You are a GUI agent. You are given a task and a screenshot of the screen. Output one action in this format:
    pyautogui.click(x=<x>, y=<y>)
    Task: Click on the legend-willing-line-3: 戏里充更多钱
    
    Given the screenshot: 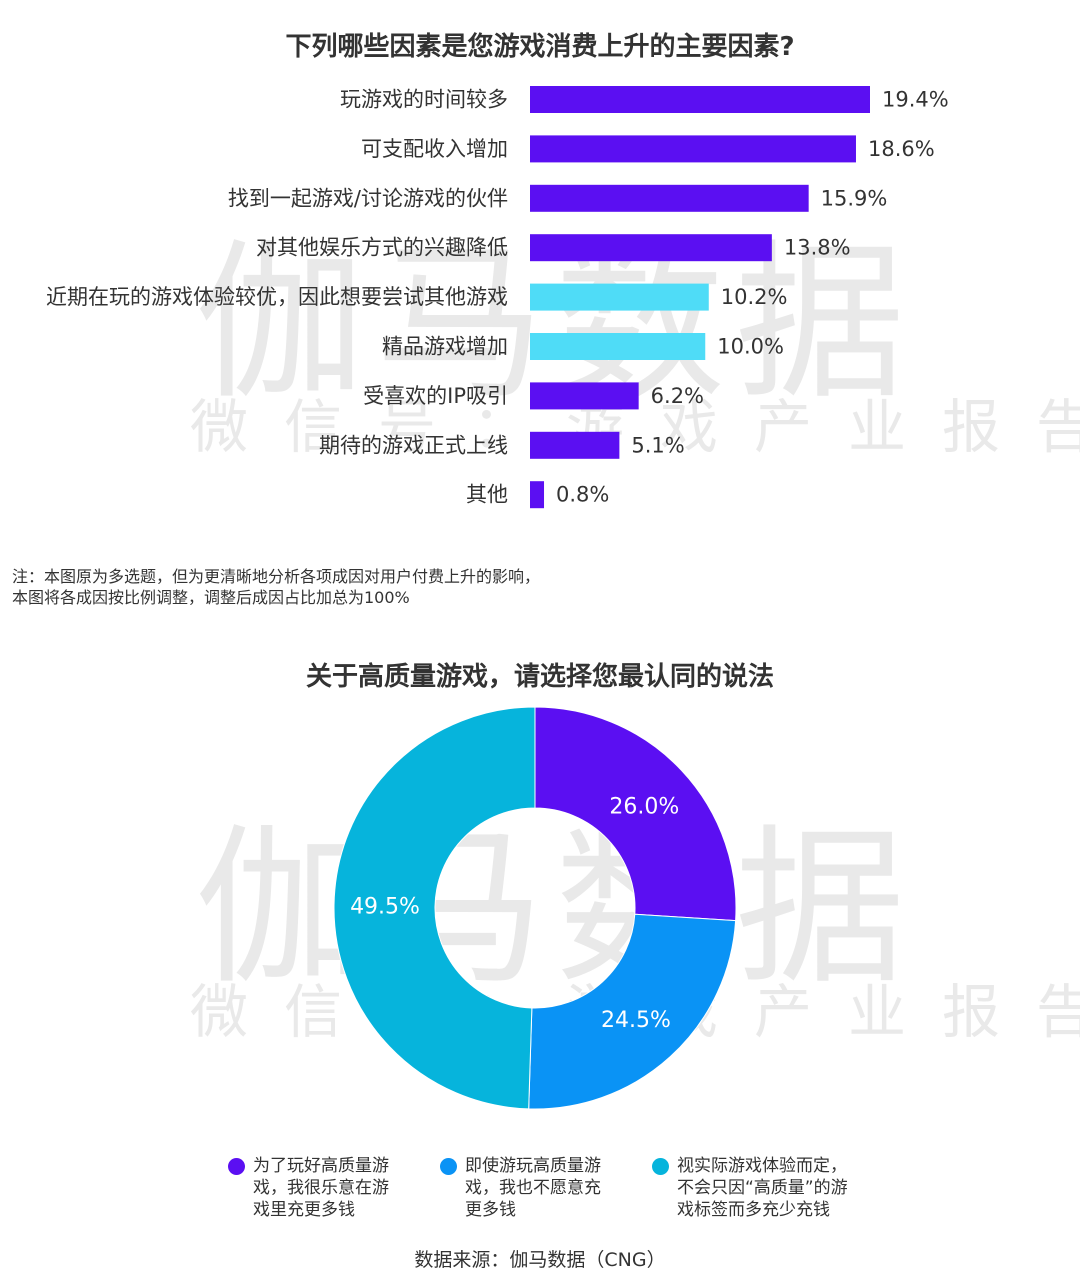 What is the action you would take?
    pyautogui.click(x=304, y=1210)
    